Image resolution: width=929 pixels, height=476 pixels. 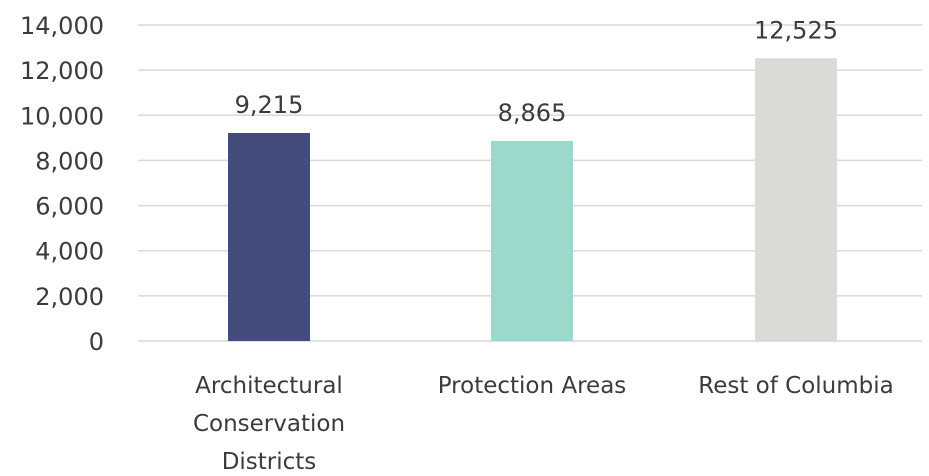 What do you see at coordinates (62, 116) in the screenshot?
I see `y-tick-label: 10,000` at bounding box center [62, 116].